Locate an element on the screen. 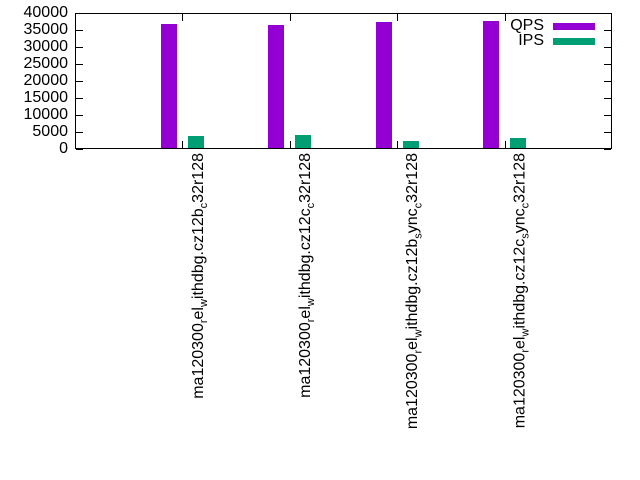  x-tick-label: ma120300relwithdbg.cz12csyncc32r128 is located at coordinates (521, 291).